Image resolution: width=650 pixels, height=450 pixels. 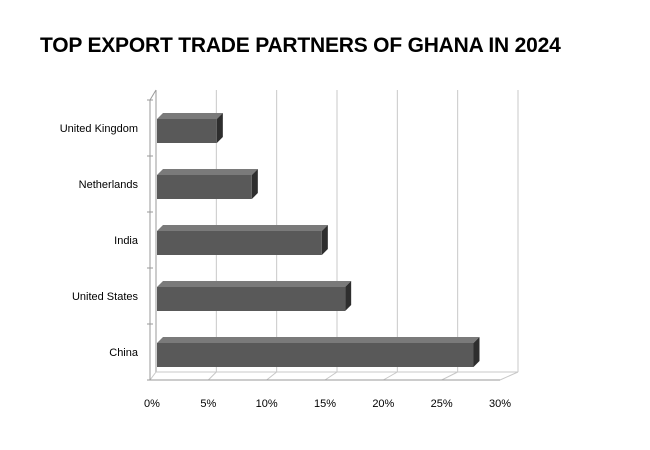 What do you see at coordinates (99, 129) in the screenshot?
I see `category-label: United Kingdom` at bounding box center [99, 129].